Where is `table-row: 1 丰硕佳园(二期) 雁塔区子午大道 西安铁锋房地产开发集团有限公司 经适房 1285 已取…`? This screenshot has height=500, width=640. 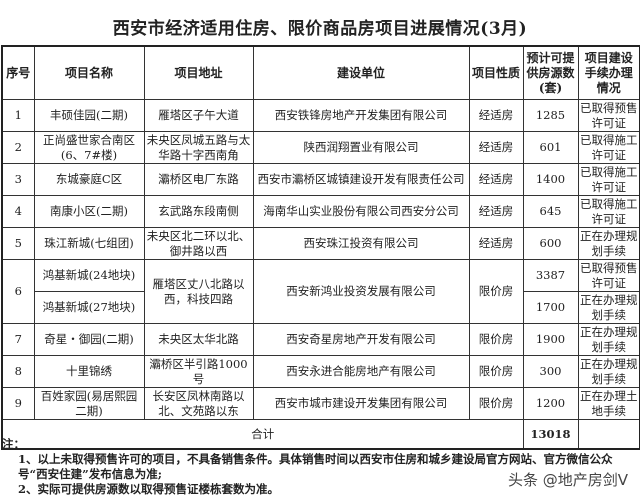
table-row: 1 丰硕佳园(二期) 雁塔区子午大道 西安铁锋房地产开发集团有限公司 经适房 1285 已取… is located at coordinates (320, 115).